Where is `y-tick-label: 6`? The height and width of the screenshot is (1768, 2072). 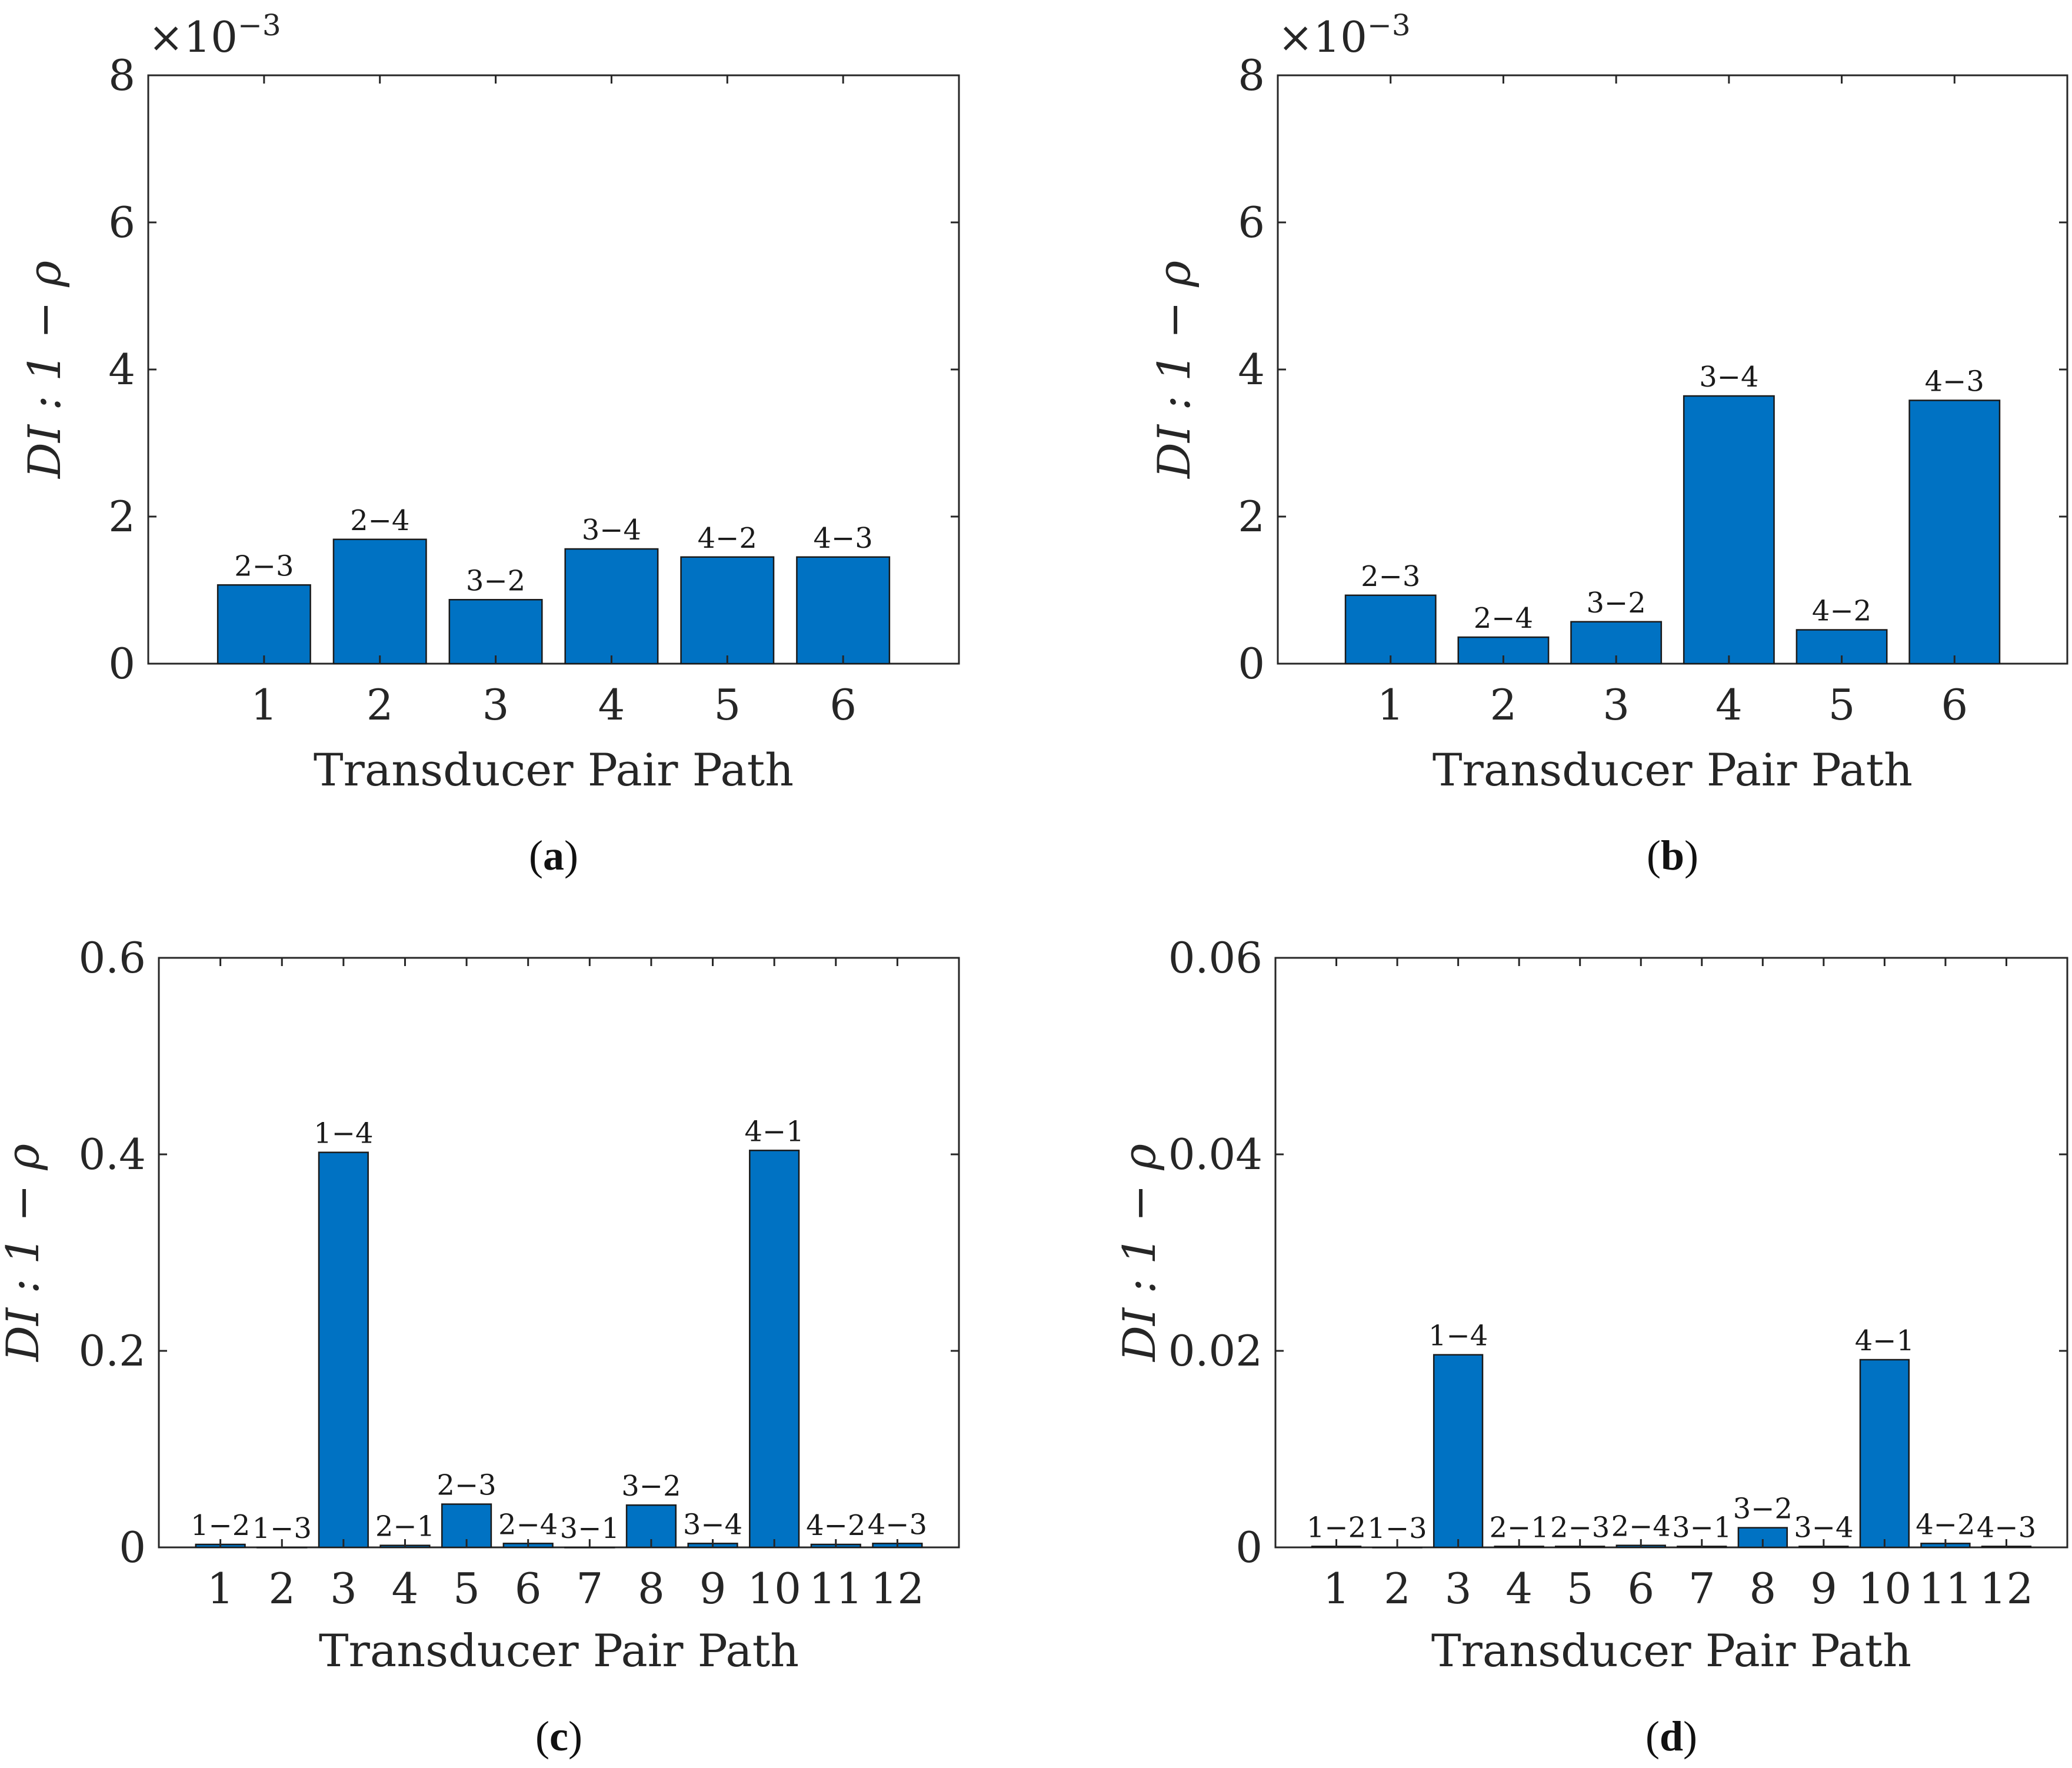
y-tick-label: 6 is located at coordinates (1251, 222).